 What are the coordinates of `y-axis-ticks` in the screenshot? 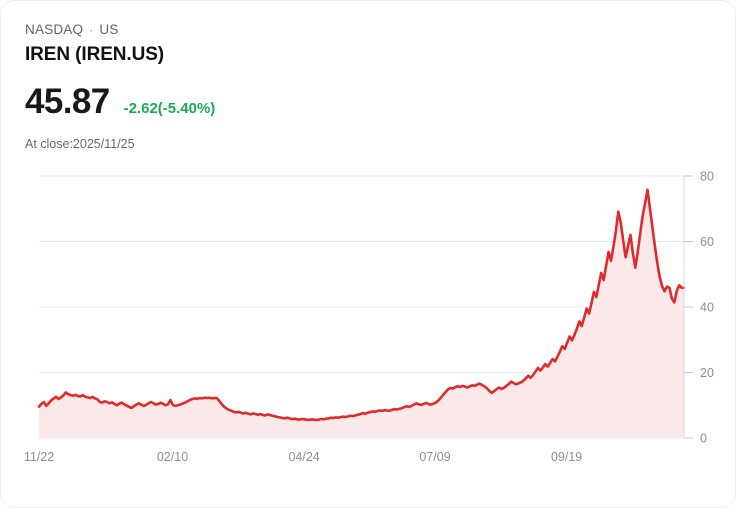 It's located at (688, 307).